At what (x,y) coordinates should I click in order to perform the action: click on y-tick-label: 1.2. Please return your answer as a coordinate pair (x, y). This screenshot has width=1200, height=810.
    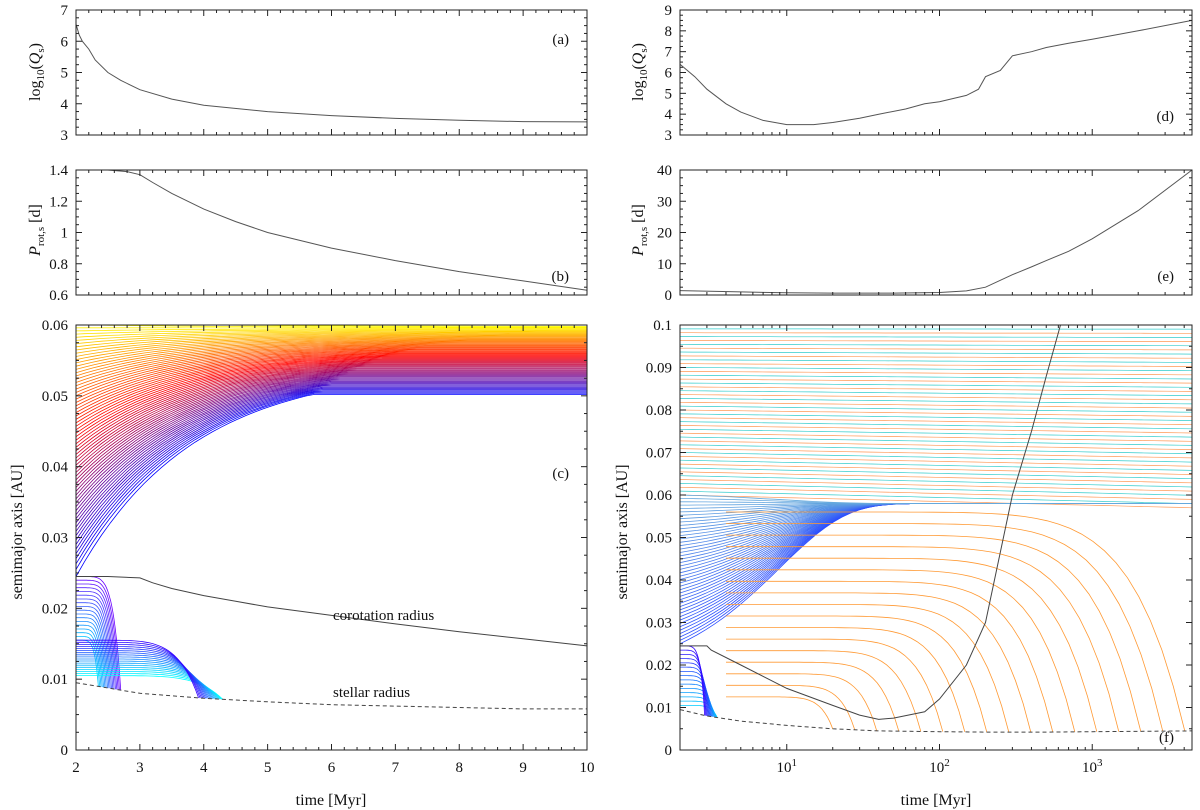
    Looking at the image, I should click on (58, 202).